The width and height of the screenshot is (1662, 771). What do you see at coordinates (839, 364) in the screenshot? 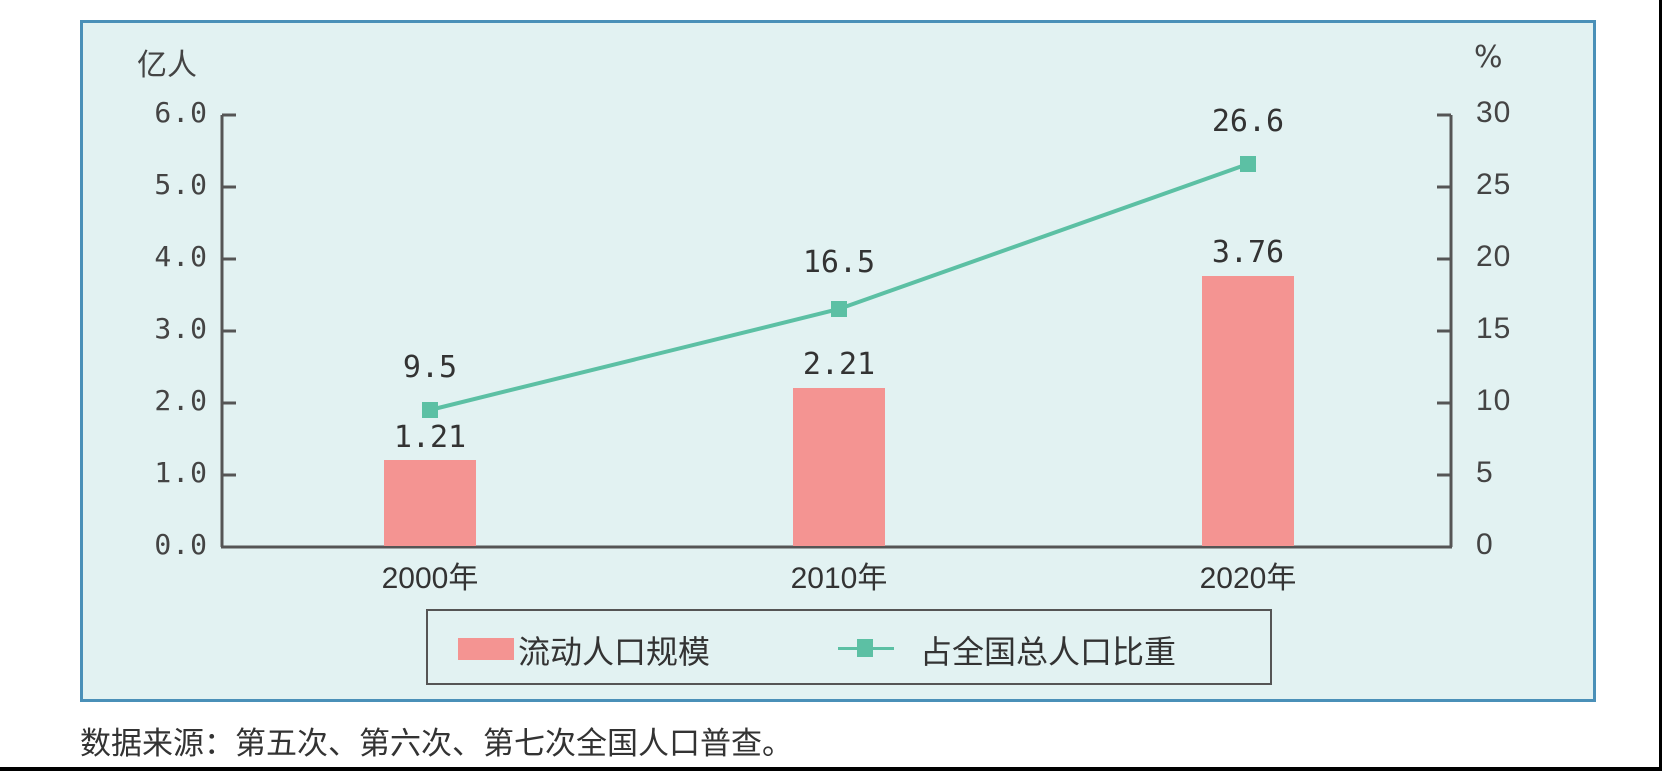
I see `bar-value-label: 2.21` at bounding box center [839, 364].